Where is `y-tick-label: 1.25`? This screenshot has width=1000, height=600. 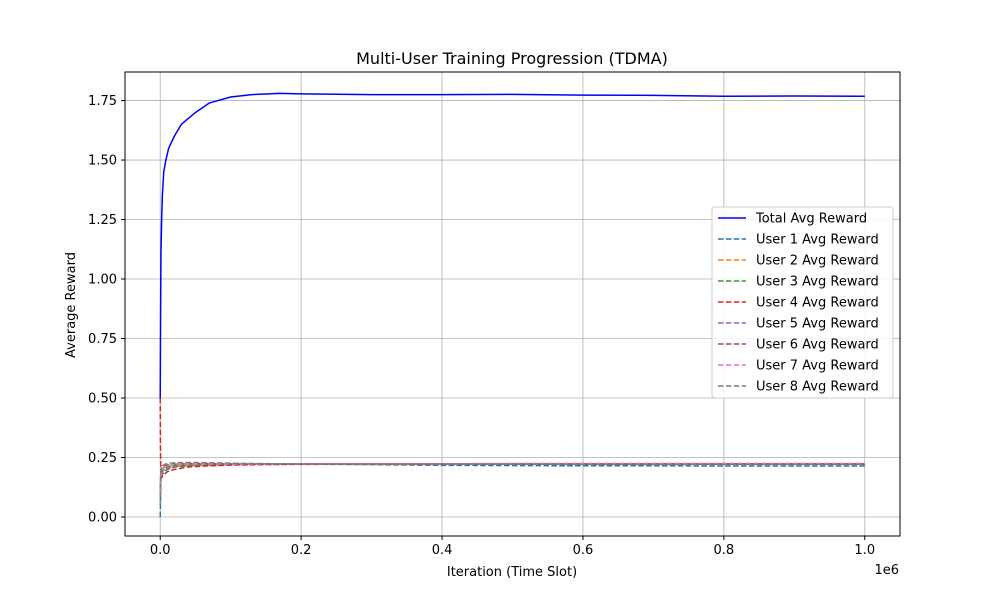
y-tick-label: 1.25 is located at coordinates (102, 220).